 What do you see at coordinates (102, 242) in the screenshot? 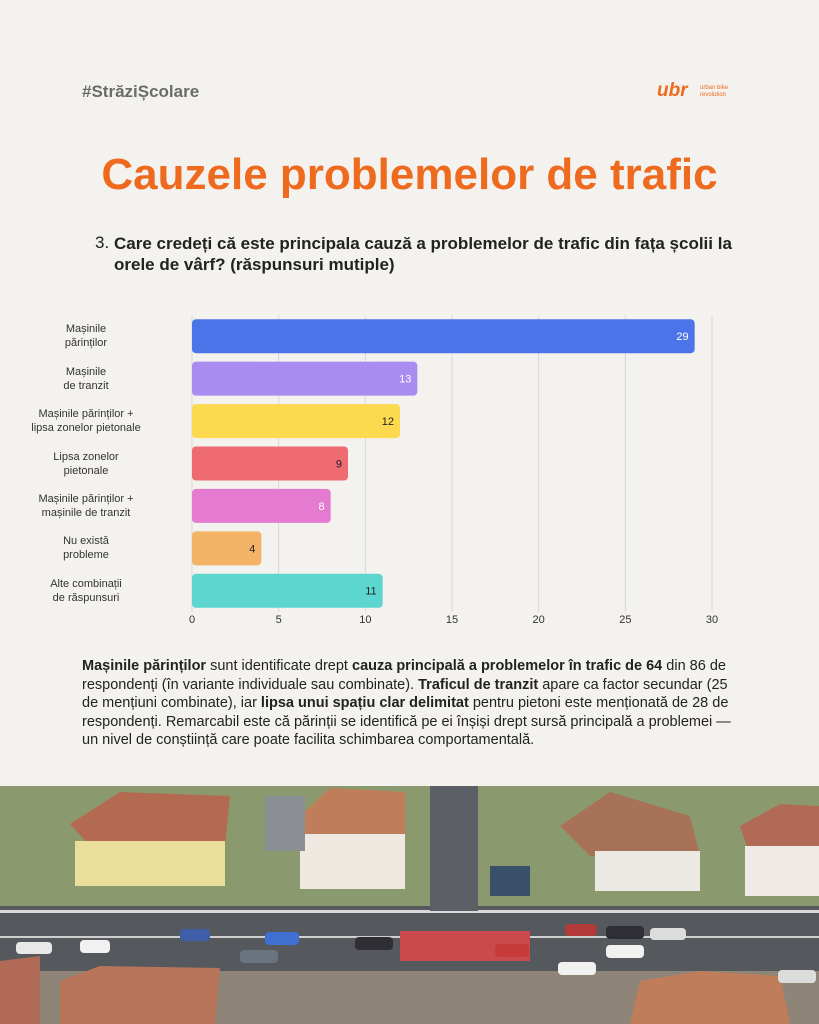
I see `question-number: 3.` at bounding box center [102, 242].